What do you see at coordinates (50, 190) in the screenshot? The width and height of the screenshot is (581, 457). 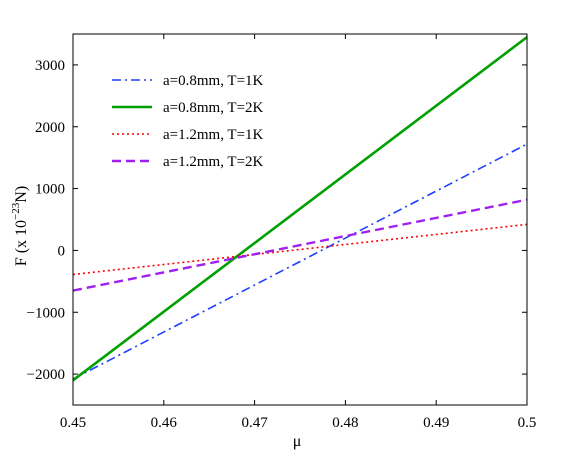 I see `y-tick-label: 1000` at bounding box center [50, 190].